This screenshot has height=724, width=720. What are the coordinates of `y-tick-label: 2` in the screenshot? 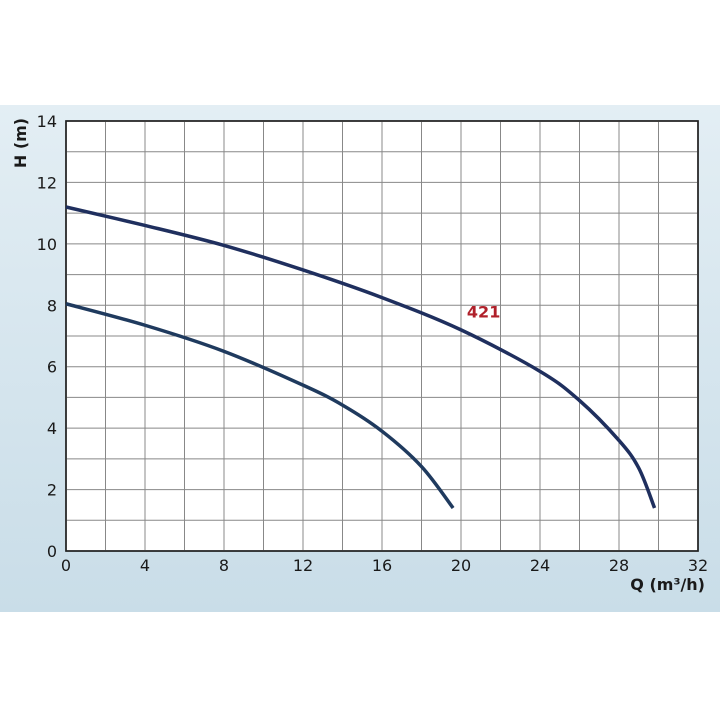 It's located at (52, 490).